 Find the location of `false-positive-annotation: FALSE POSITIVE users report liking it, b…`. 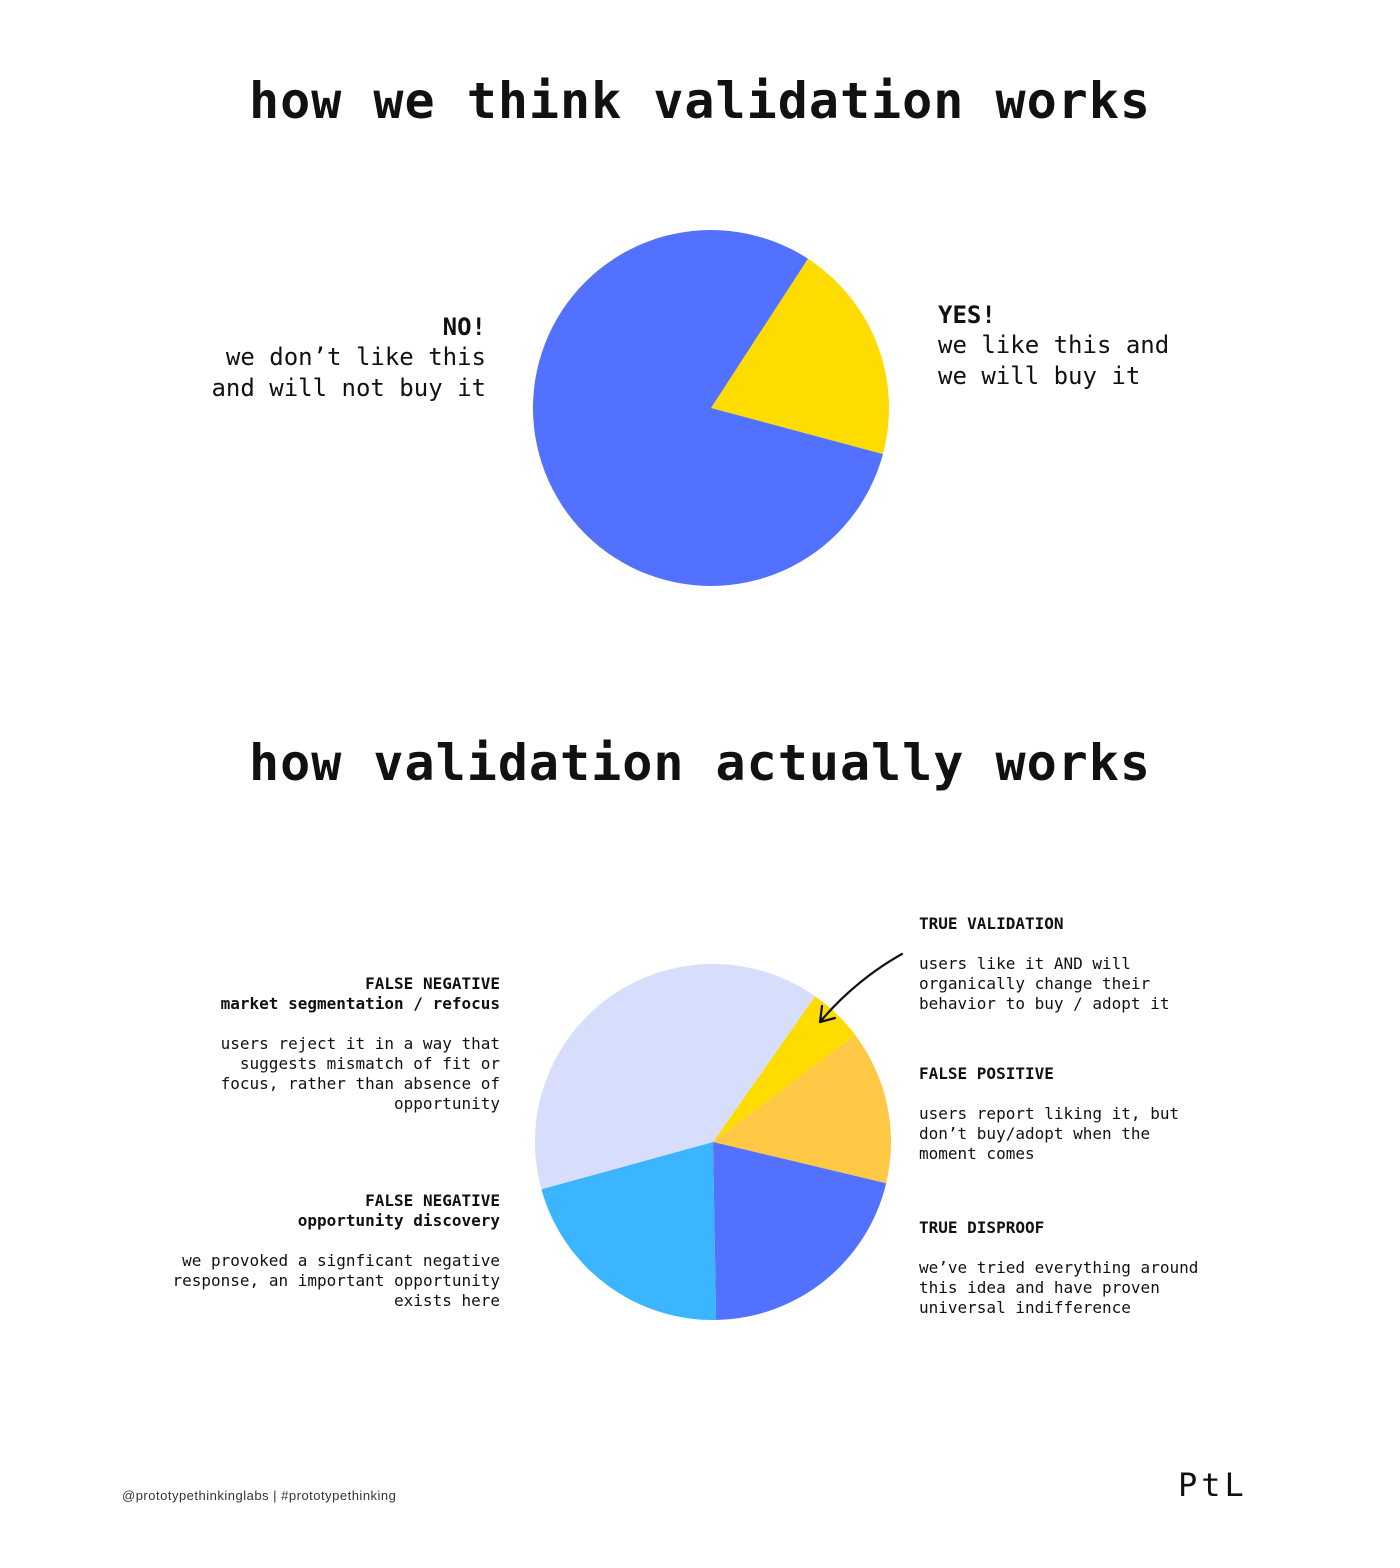

false-positive-annotation: FALSE POSITIVE users report liking it, b… is located at coordinates (1099, 1114).